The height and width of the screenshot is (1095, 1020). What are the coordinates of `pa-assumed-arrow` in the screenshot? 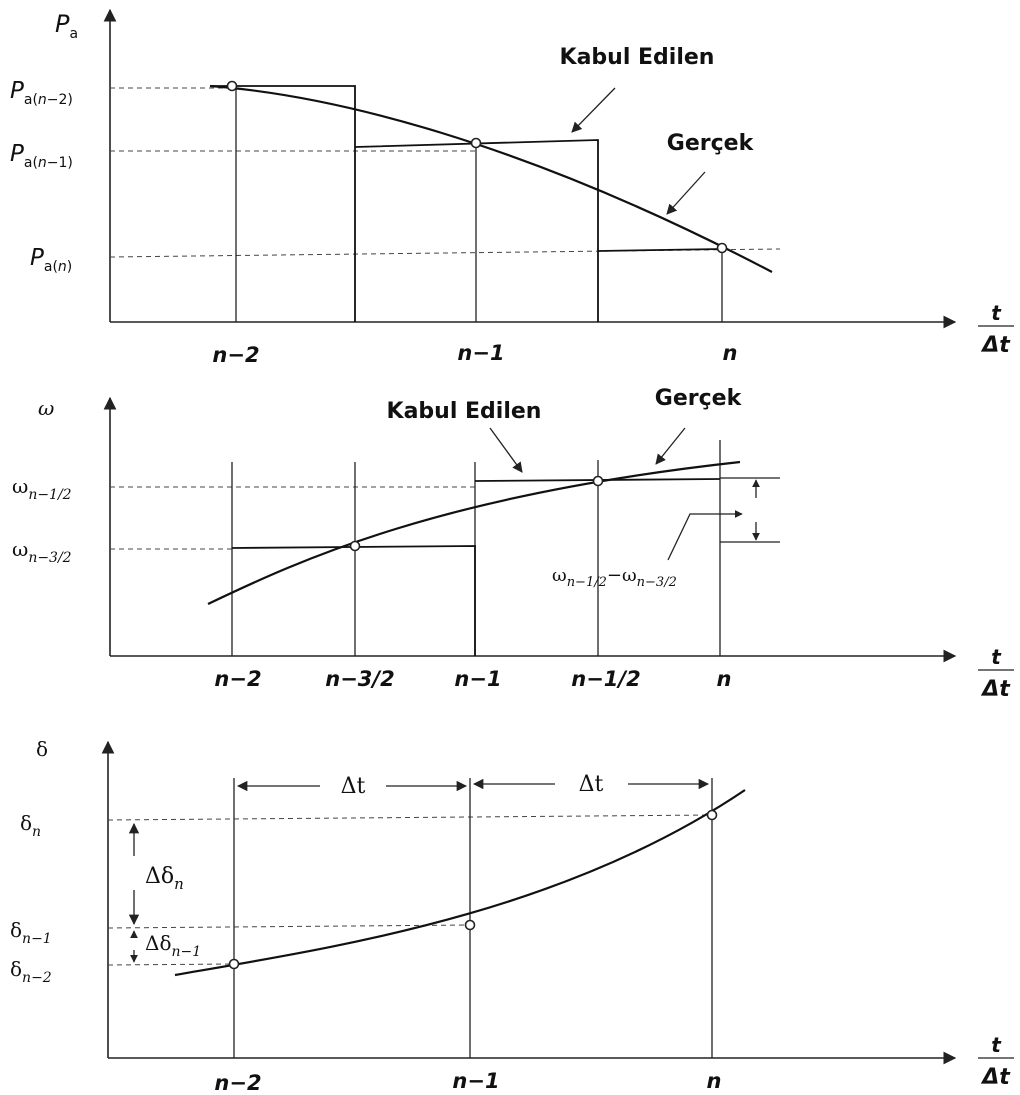 It's located at (593, 110).